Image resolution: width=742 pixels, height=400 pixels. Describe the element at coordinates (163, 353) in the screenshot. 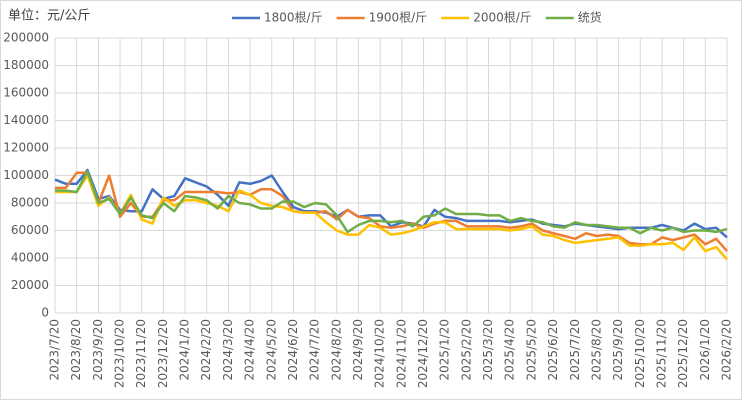

I see `x-tick-label: 2023/12/20` at that location.